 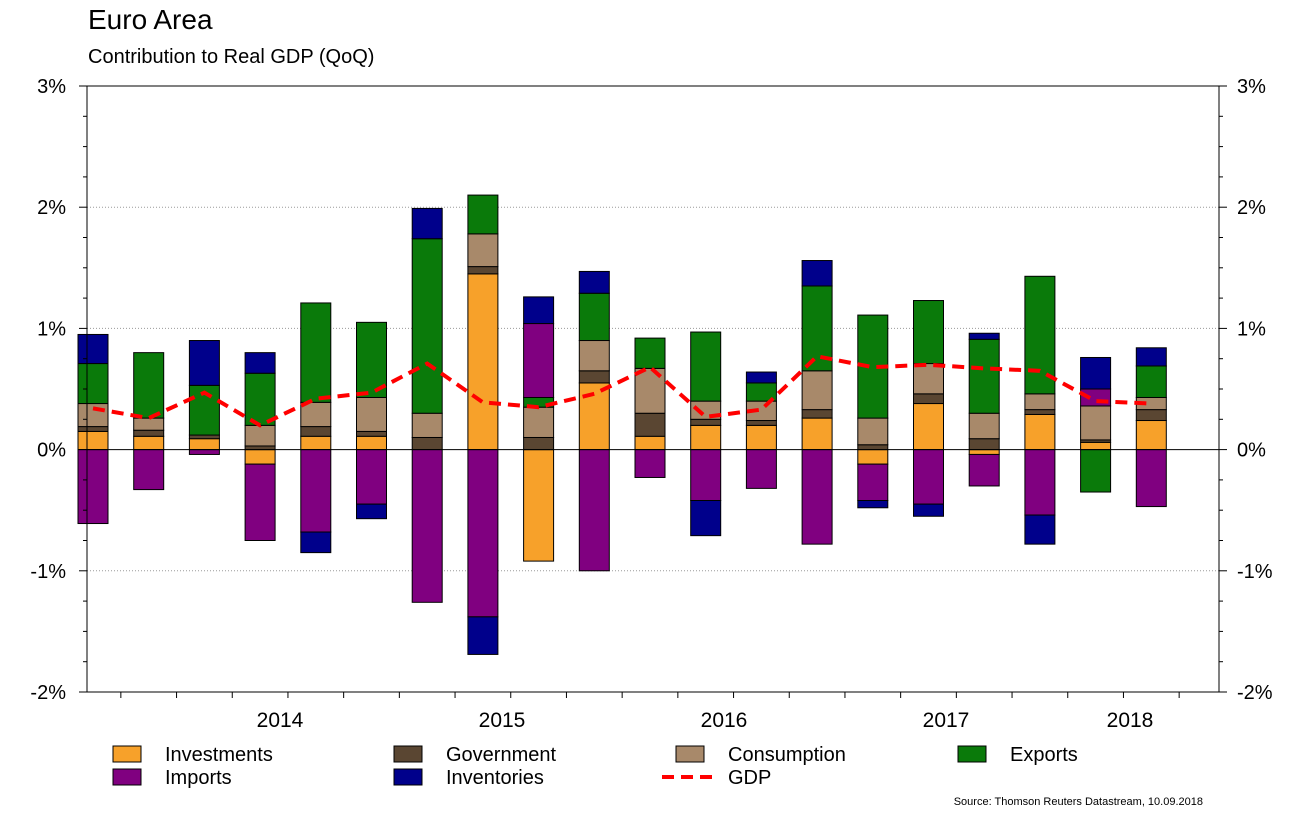 I want to click on legend-swatch-imports, so click(x=127, y=777).